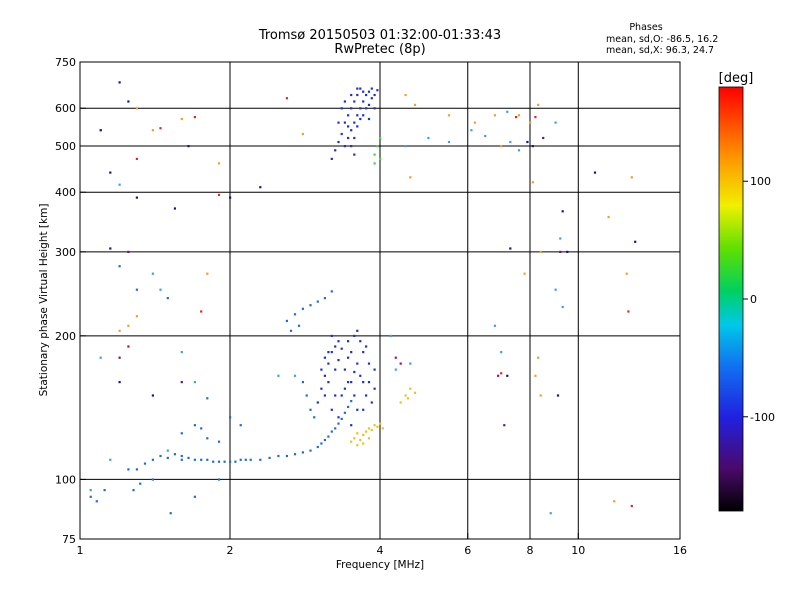 This screenshot has width=800, height=600. I want to click on phases-heading: Phases, so click(645, 27).